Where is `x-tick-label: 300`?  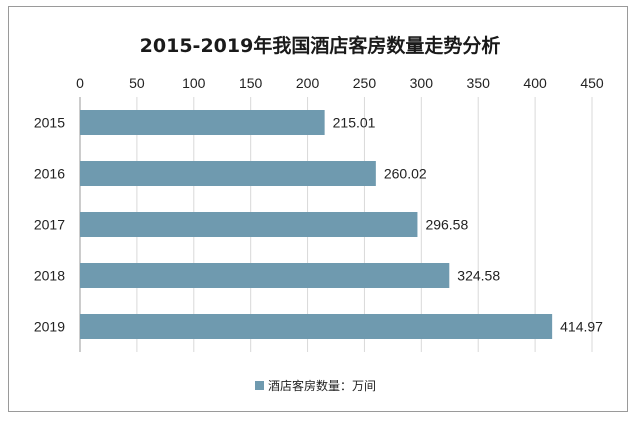
x-tick-label: 300 is located at coordinates (422, 83).